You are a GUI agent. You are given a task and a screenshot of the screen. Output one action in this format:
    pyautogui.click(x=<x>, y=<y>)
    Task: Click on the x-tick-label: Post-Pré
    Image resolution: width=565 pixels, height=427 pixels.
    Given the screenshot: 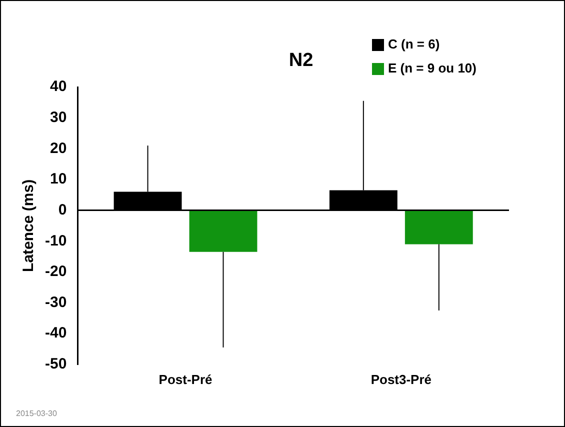 What is the action you would take?
    pyautogui.click(x=185, y=379)
    